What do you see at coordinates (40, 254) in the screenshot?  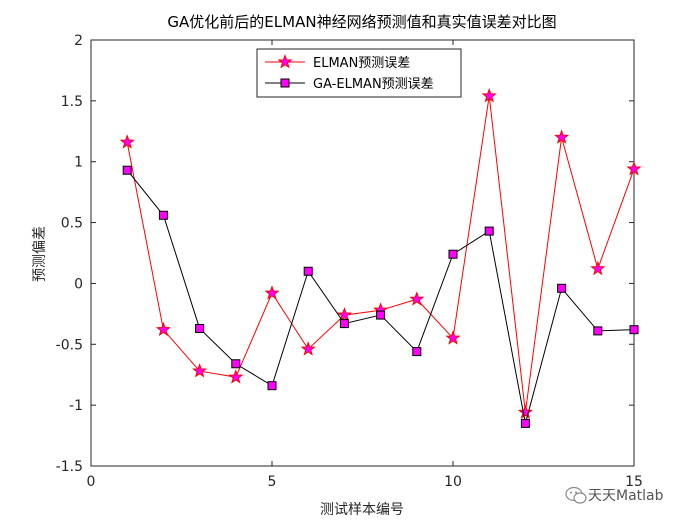 I see `y-axis-label: 预测偏差` at bounding box center [40, 254].